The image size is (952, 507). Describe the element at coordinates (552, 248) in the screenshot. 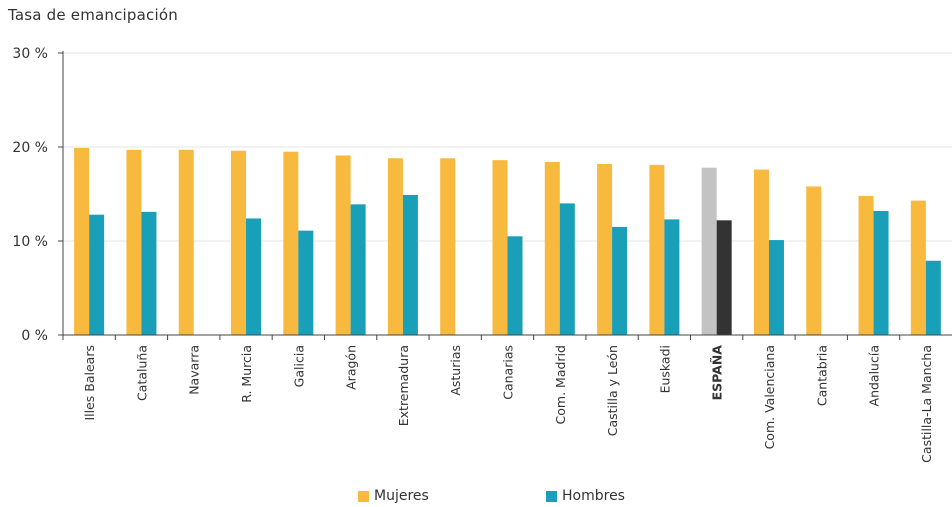

I see `bar-mujeres-com-madrid` at that location.